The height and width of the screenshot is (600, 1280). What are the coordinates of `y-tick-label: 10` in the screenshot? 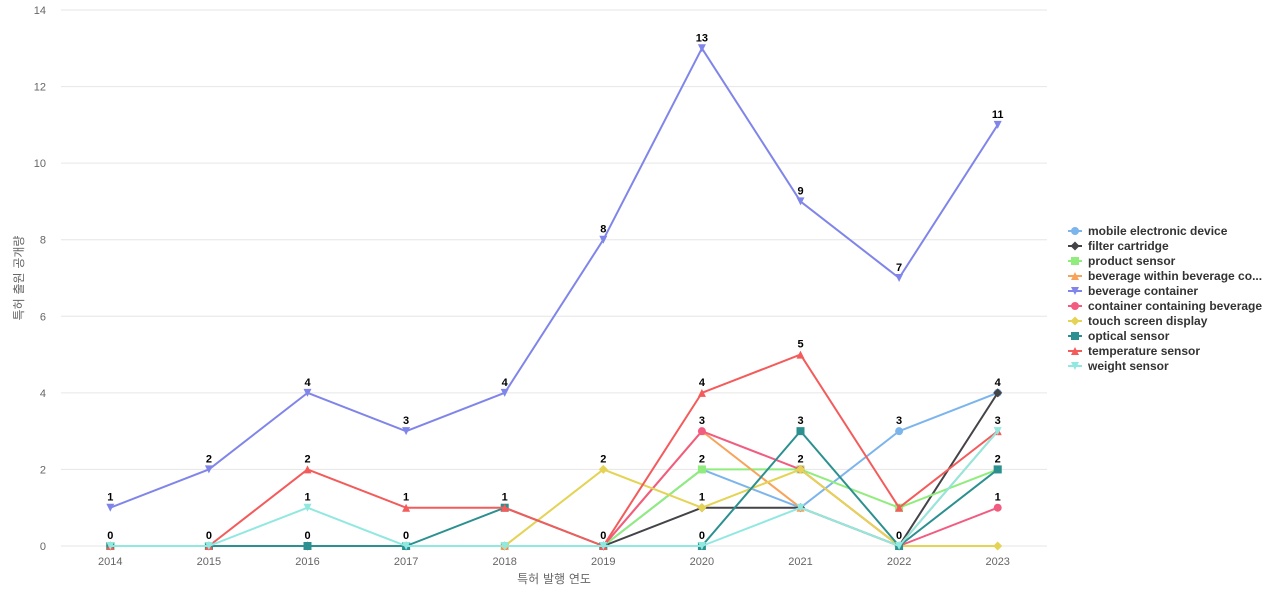 It's located at (40, 164).